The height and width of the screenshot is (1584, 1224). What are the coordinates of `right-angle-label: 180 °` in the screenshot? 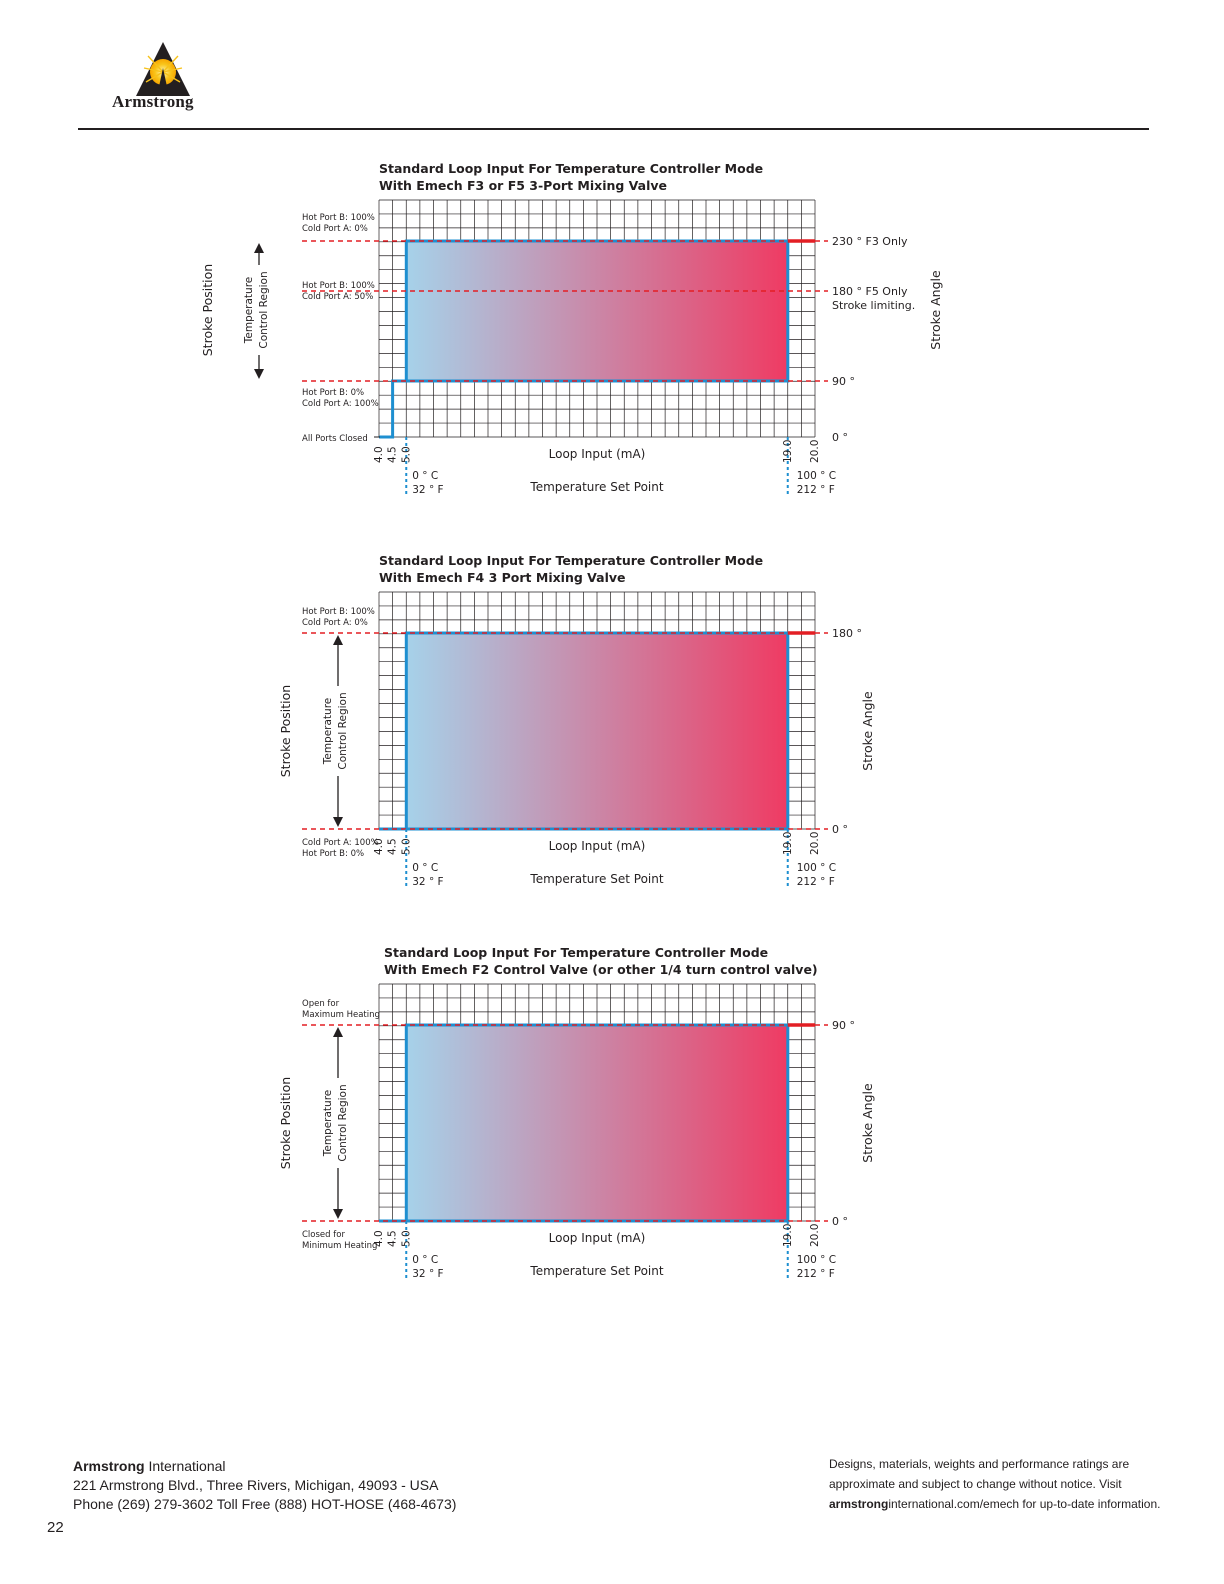 It's located at (847, 633).